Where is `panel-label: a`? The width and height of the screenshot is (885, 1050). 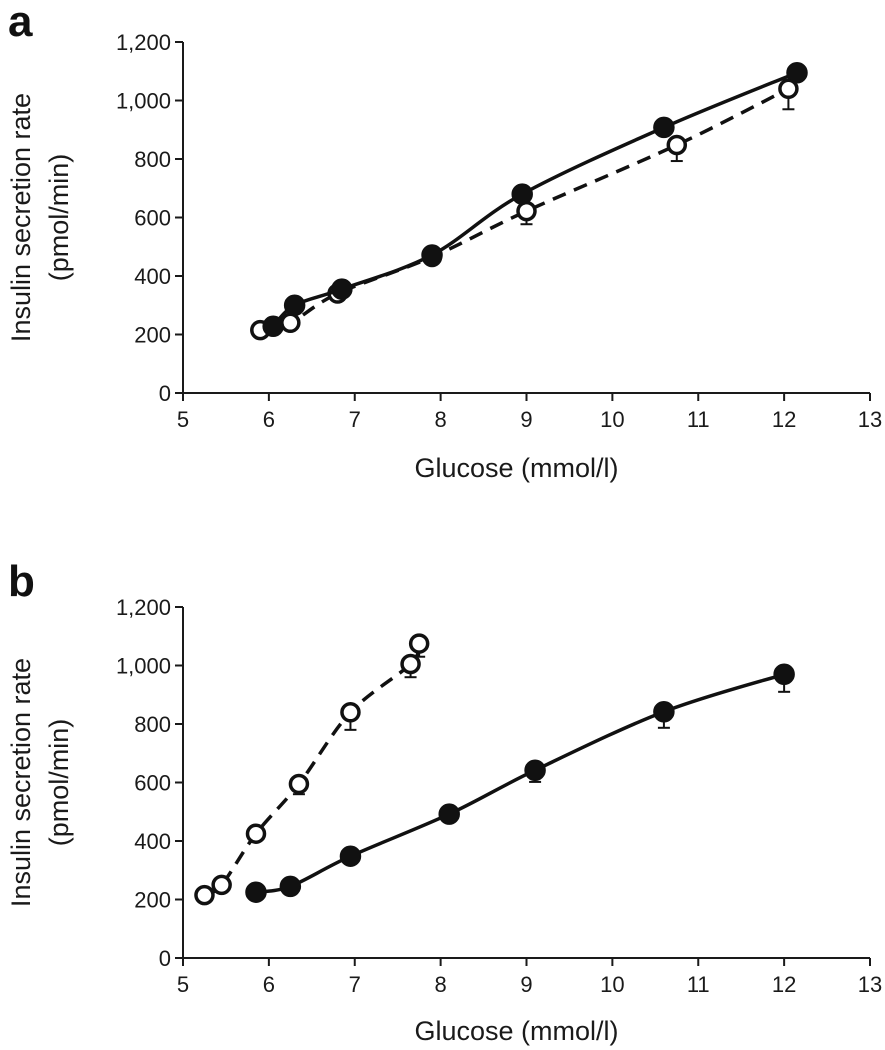
panel-label: a is located at coordinates (20, 23).